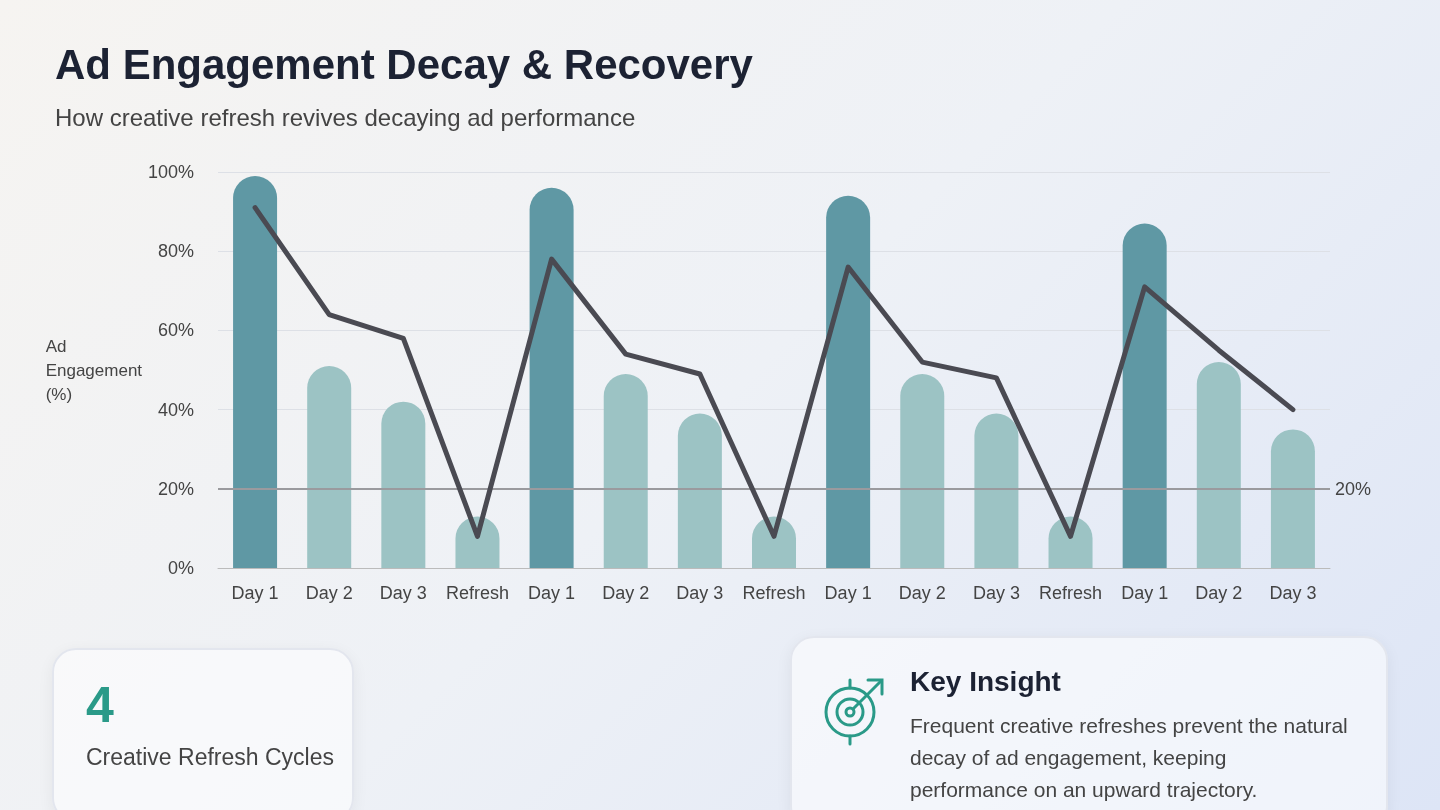  I want to click on chart-subtitle: How creative refresh revives decaying ad performance, so click(345, 117).